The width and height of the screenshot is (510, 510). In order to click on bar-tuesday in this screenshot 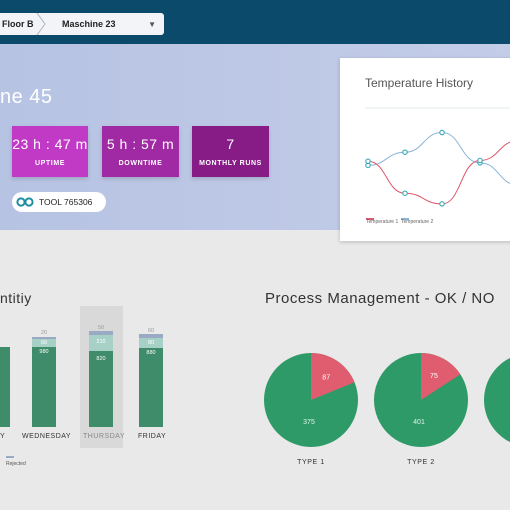, I will do `click(5, 387)`.